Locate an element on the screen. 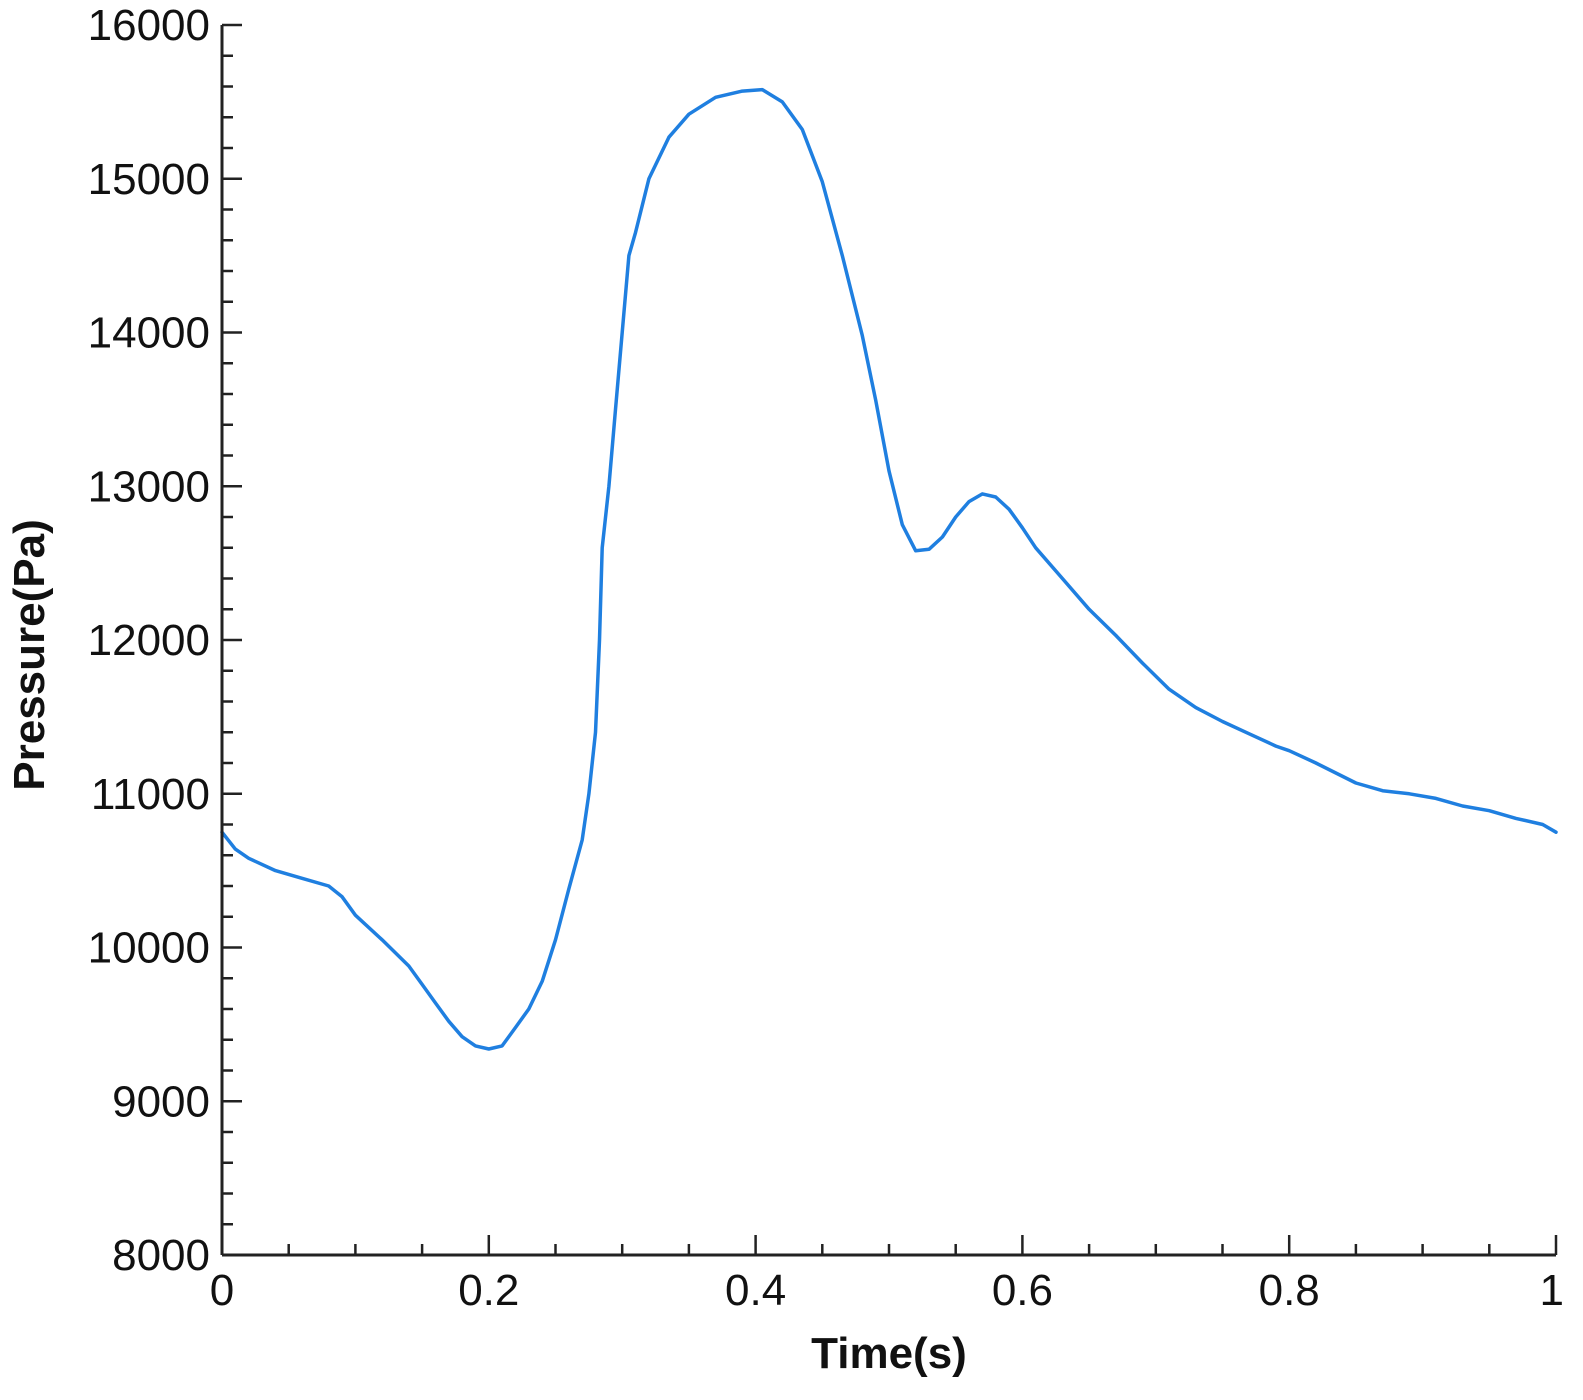  x-axis-title: Time(s) is located at coordinates (889, 1353).